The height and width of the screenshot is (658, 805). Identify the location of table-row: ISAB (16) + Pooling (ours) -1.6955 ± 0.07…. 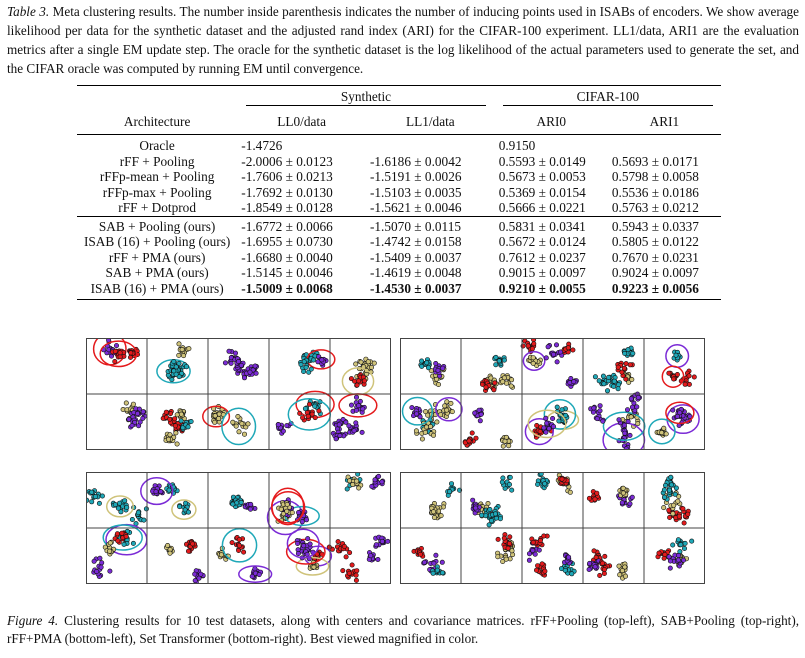
(399, 242).